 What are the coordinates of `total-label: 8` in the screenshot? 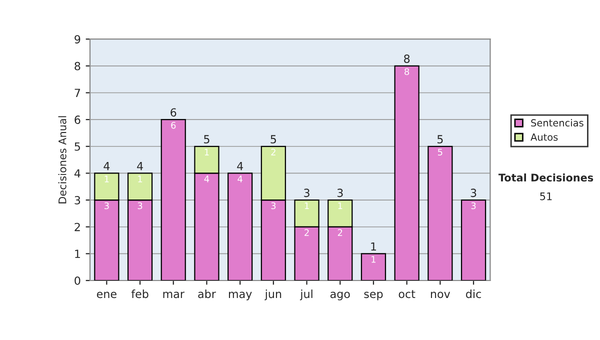 It's located at (407, 58).